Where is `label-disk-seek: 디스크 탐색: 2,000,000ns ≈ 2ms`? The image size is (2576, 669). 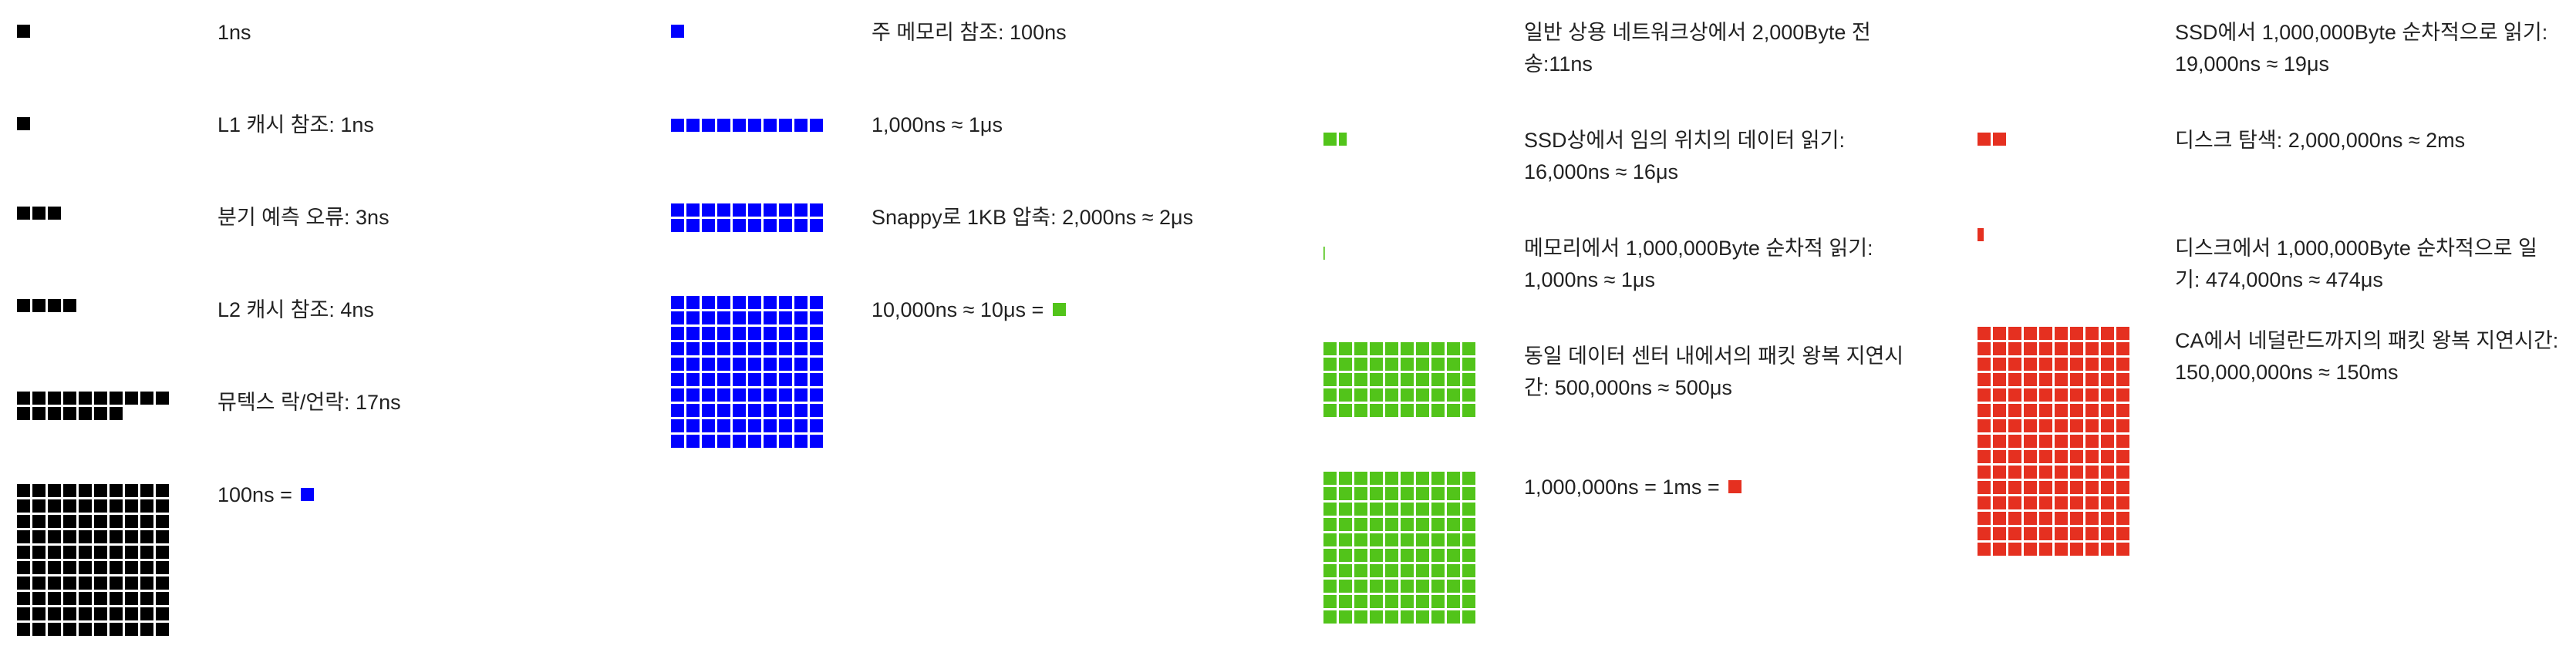 label-disk-seek: 디스크 탐색: 2,000,000ns ≈ 2ms is located at coordinates (2320, 140).